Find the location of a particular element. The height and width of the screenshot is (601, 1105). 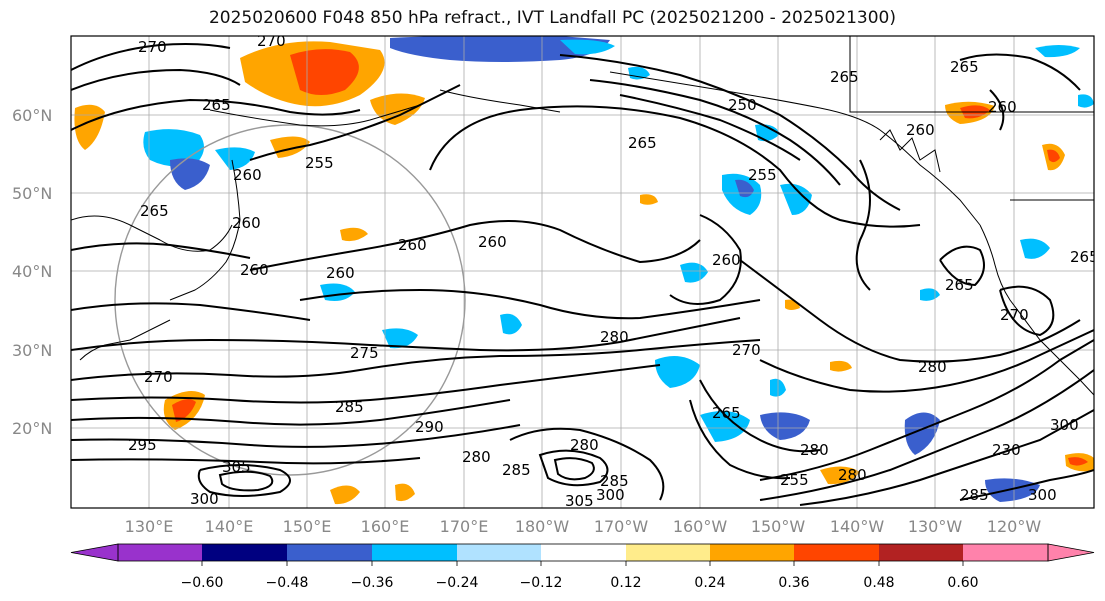

svg-text: 170°E is located at coordinates (464, 526).